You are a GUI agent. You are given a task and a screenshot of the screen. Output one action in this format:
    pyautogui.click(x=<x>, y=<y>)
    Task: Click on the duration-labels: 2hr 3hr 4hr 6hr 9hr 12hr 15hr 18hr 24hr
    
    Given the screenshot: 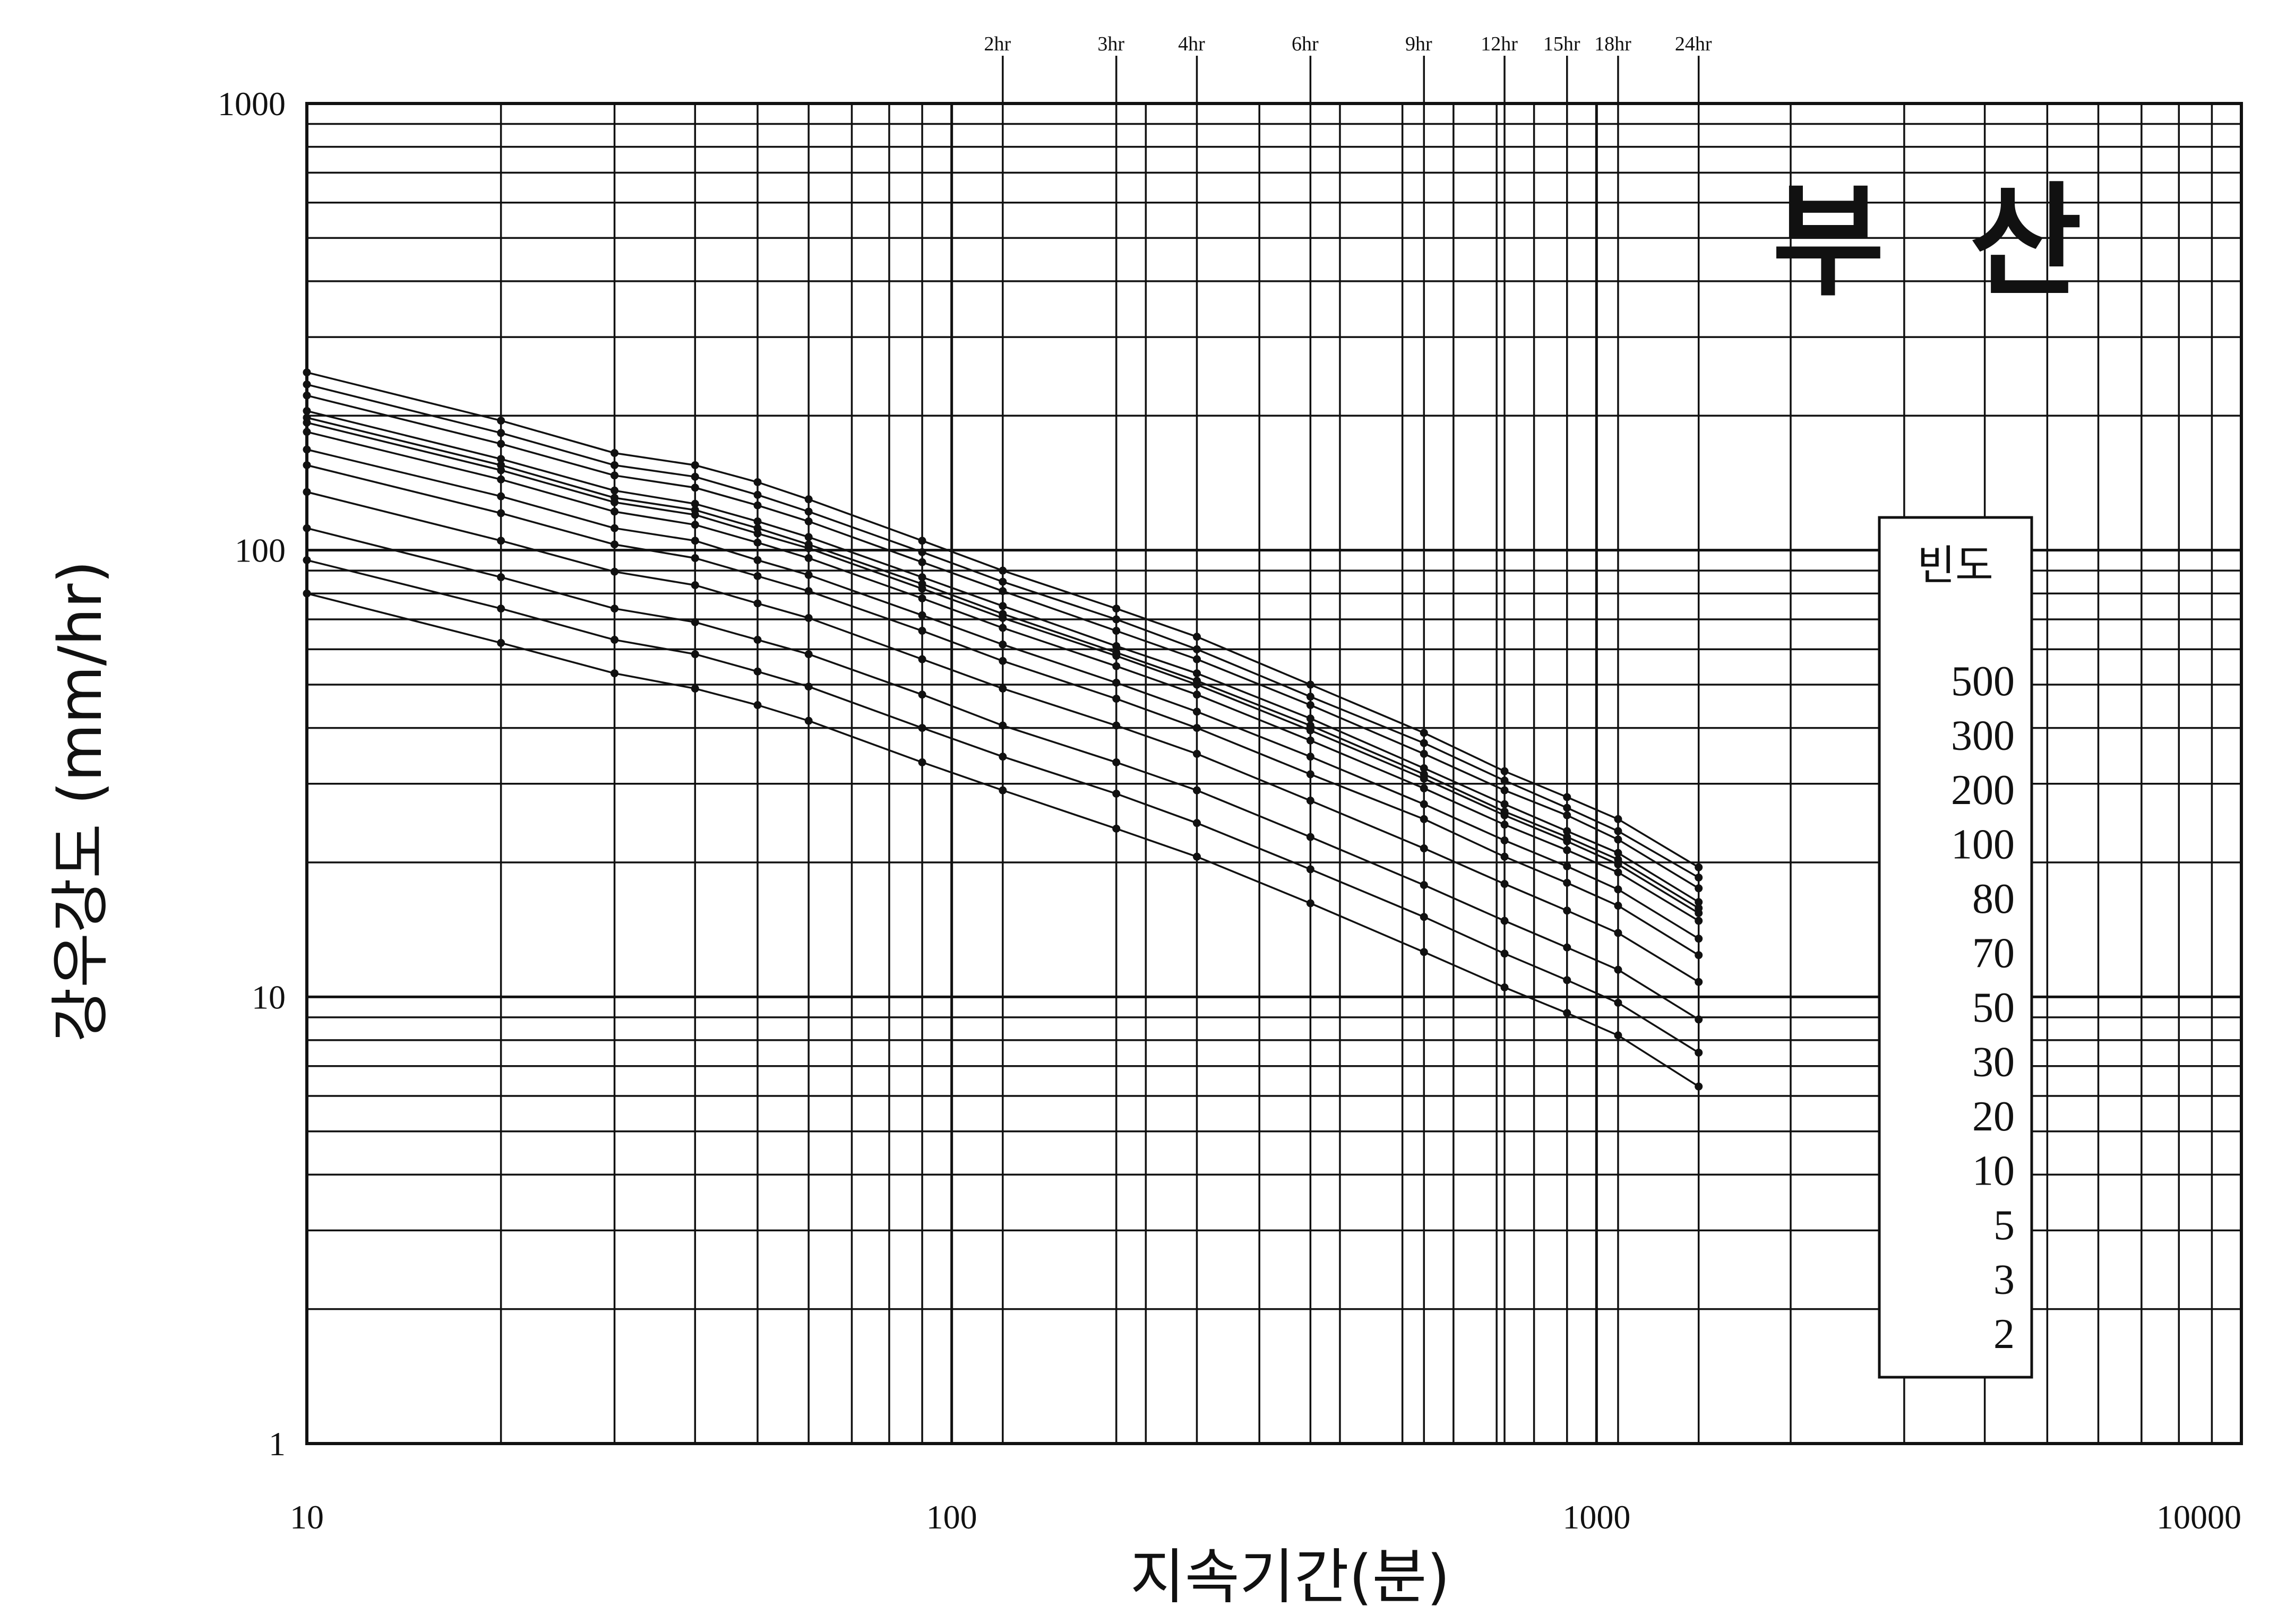 What is the action you would take?
    pyautogui.click(x=1348, y=44)
    